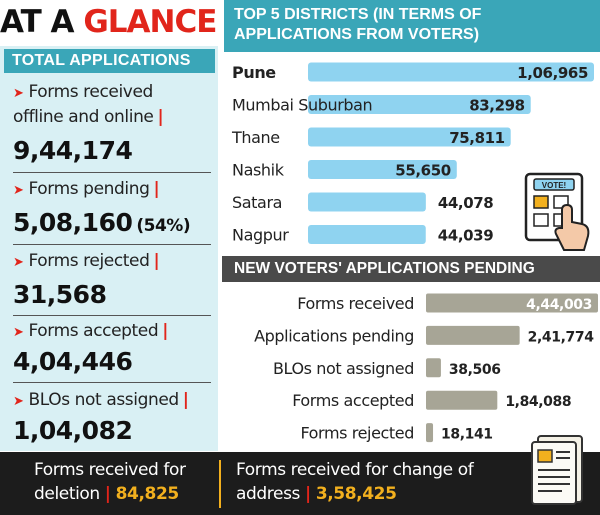 The image size is (600, 515). What do you see at coordinates (163, 226) in the screenshot?
I see `stat-value-percent: (54%)` at bounding box center [163, 226].